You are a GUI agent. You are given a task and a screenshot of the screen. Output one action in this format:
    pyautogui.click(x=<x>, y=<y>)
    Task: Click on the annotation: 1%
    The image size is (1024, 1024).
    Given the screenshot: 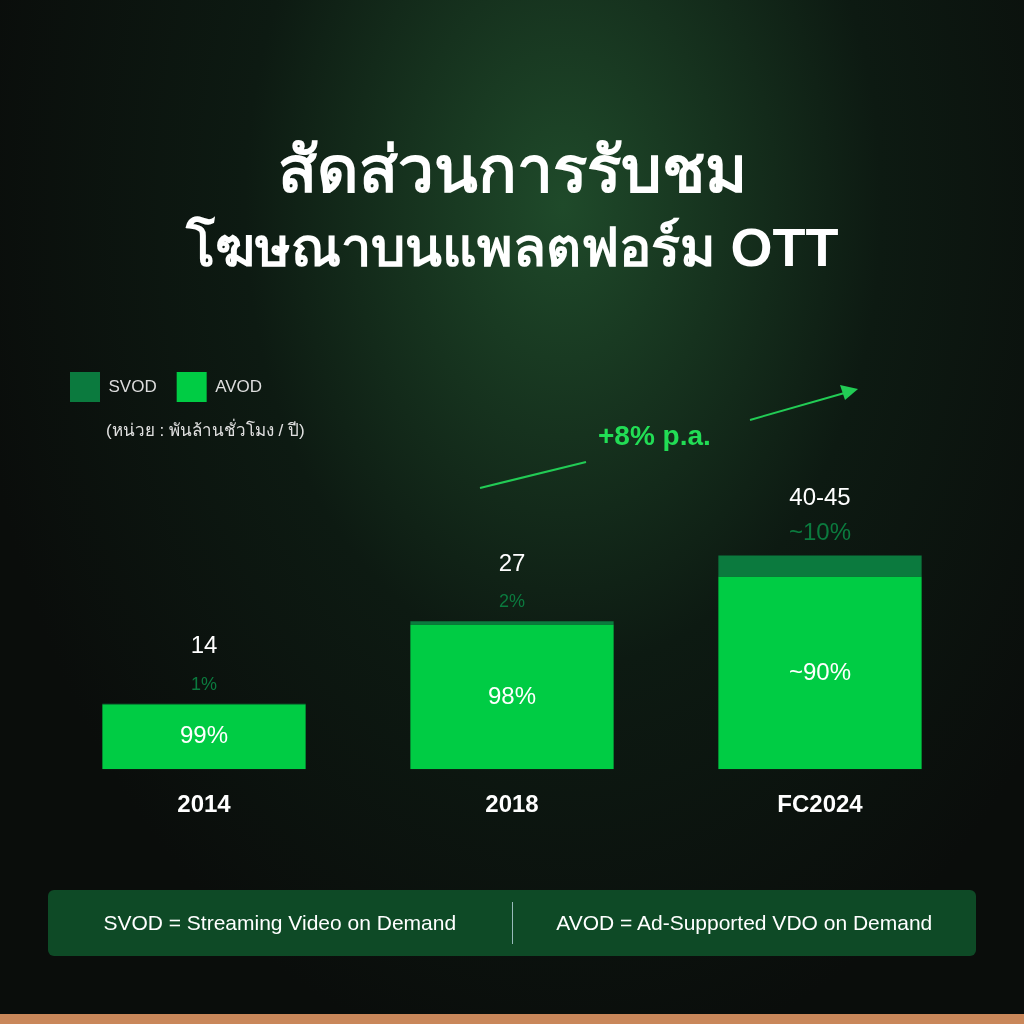 What is the action you would take?
    pyautogui.click(x=204, y=683)
    